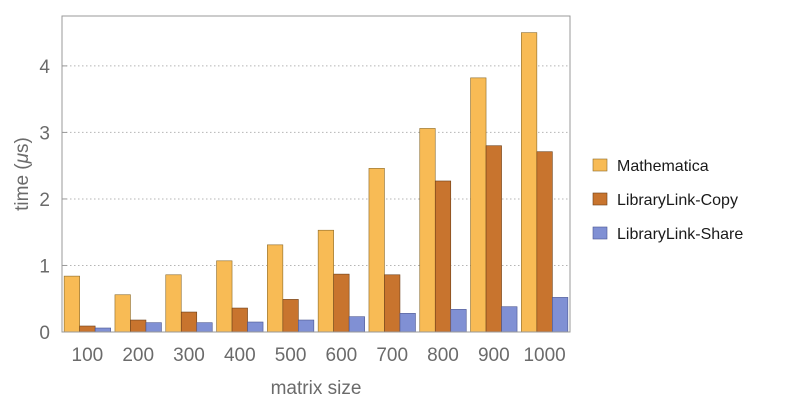 Image resolution: width=800 pixels, height=420 pixels. Describe the element at coordinates (342, 355) in the screenshot. I see `x-tick-label: 600` at that location.